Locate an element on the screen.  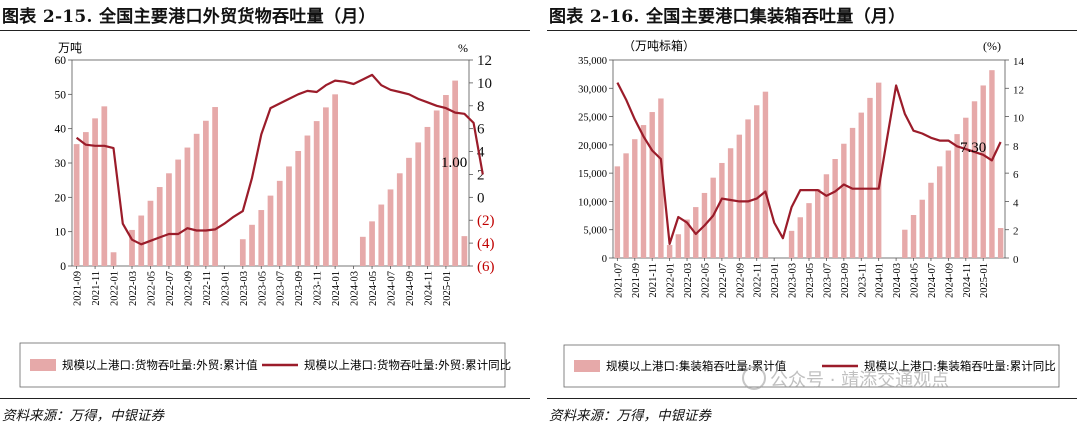
right-tick-label: (6) is located at coordinates (486, 267).